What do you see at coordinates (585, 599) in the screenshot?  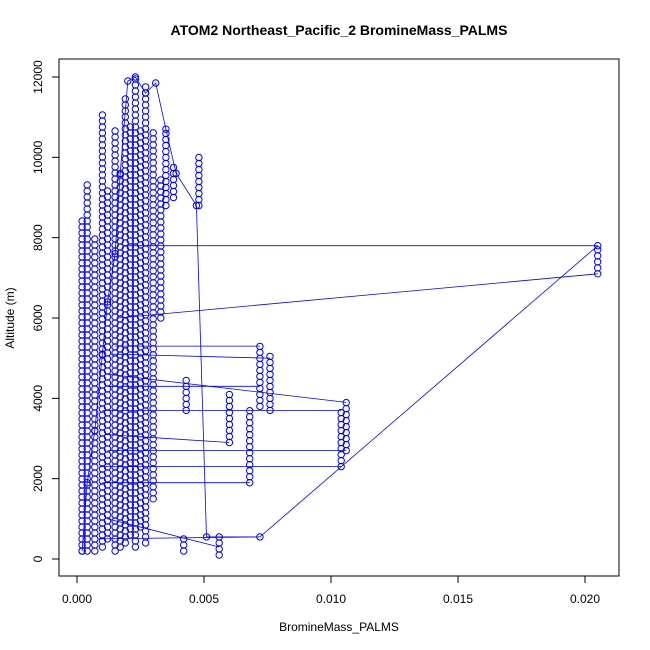 I see `x-tick-label: 0.020` at bounding box center [585, 599].